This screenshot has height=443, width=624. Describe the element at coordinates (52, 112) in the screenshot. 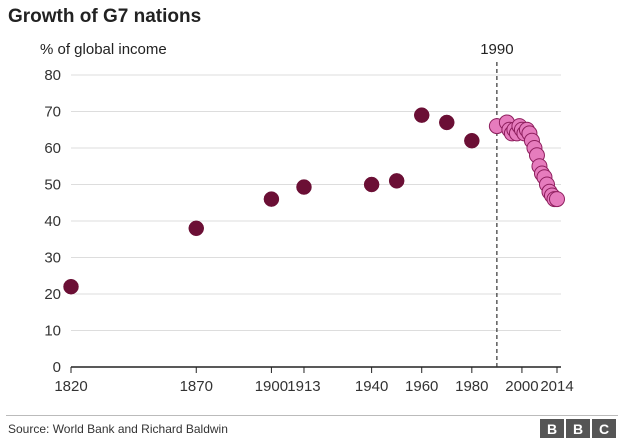

I see `y-tick-label: 70` at that location.